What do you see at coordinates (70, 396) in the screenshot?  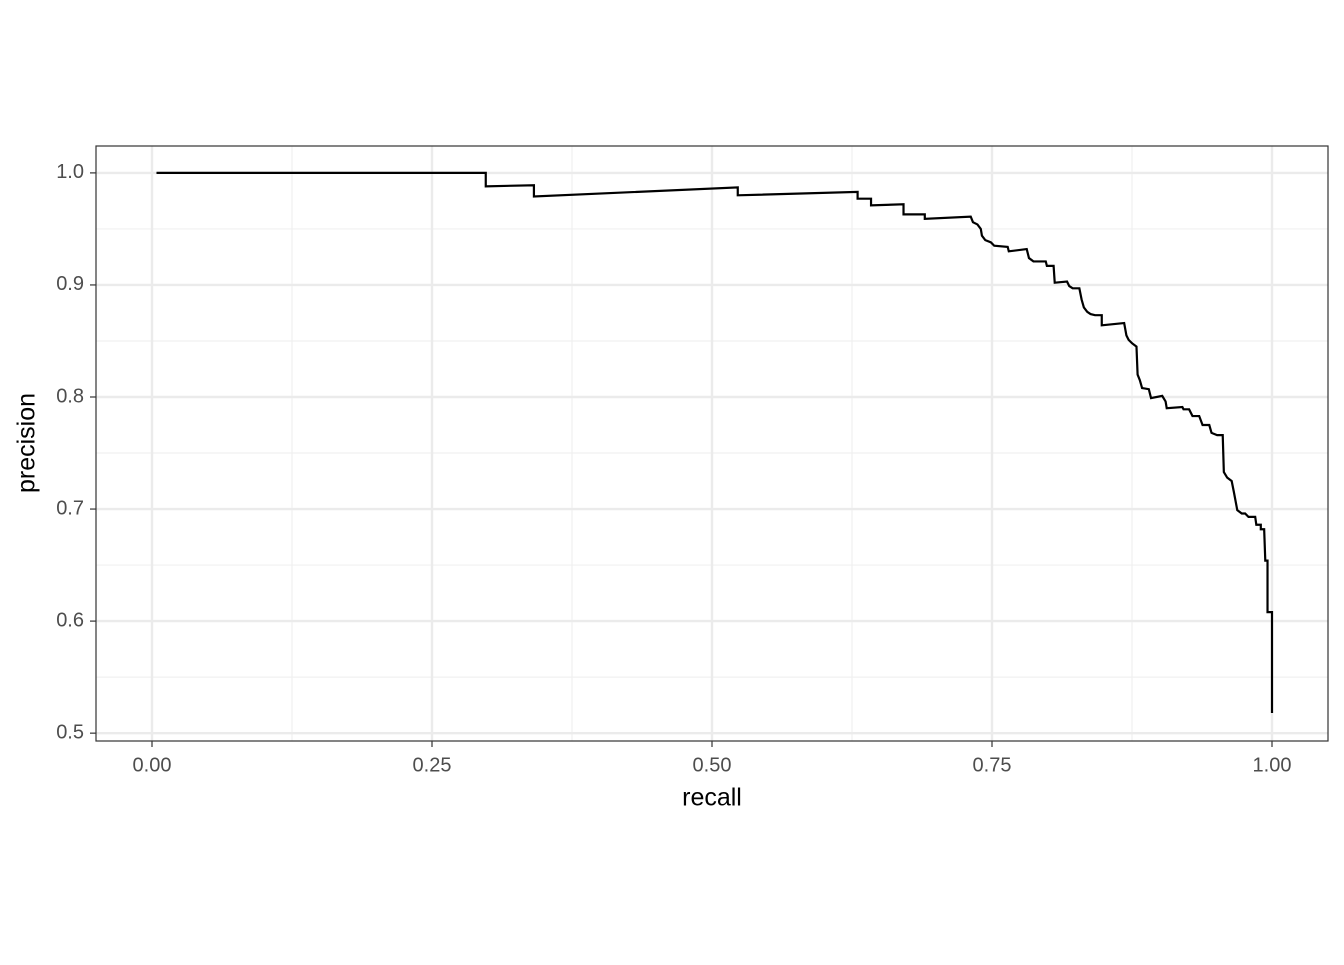 I see `y-tick-label: 0.8` at bounding box center [70, 396].